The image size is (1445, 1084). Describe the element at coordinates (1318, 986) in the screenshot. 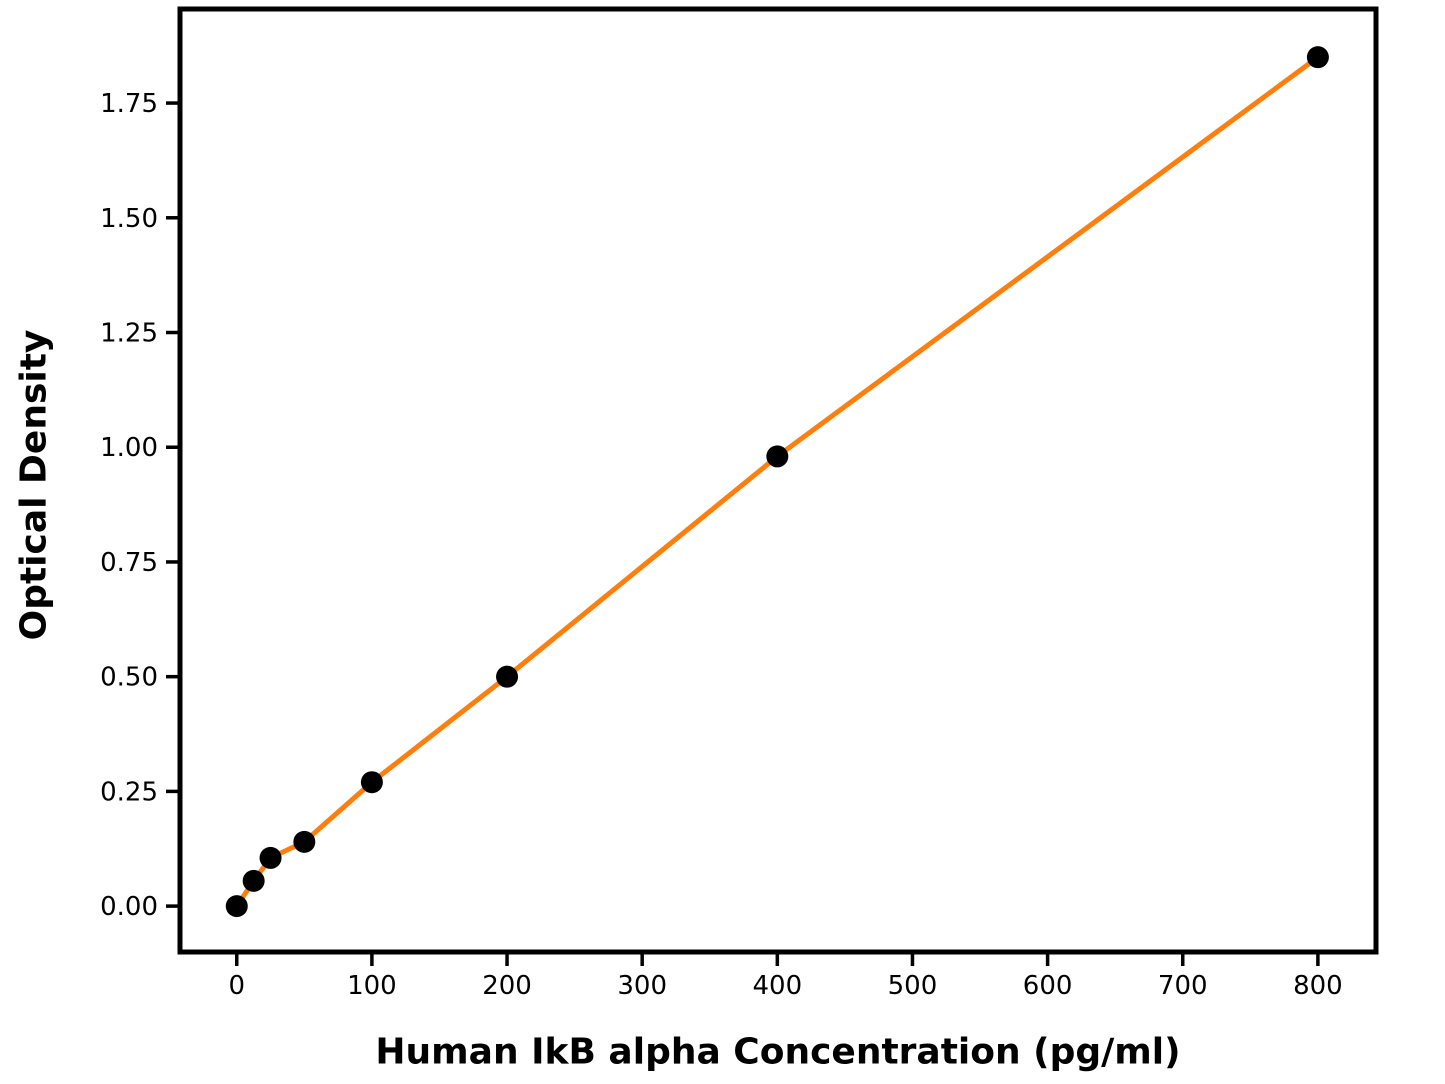

I see `x-tick-label: 800` at that location.